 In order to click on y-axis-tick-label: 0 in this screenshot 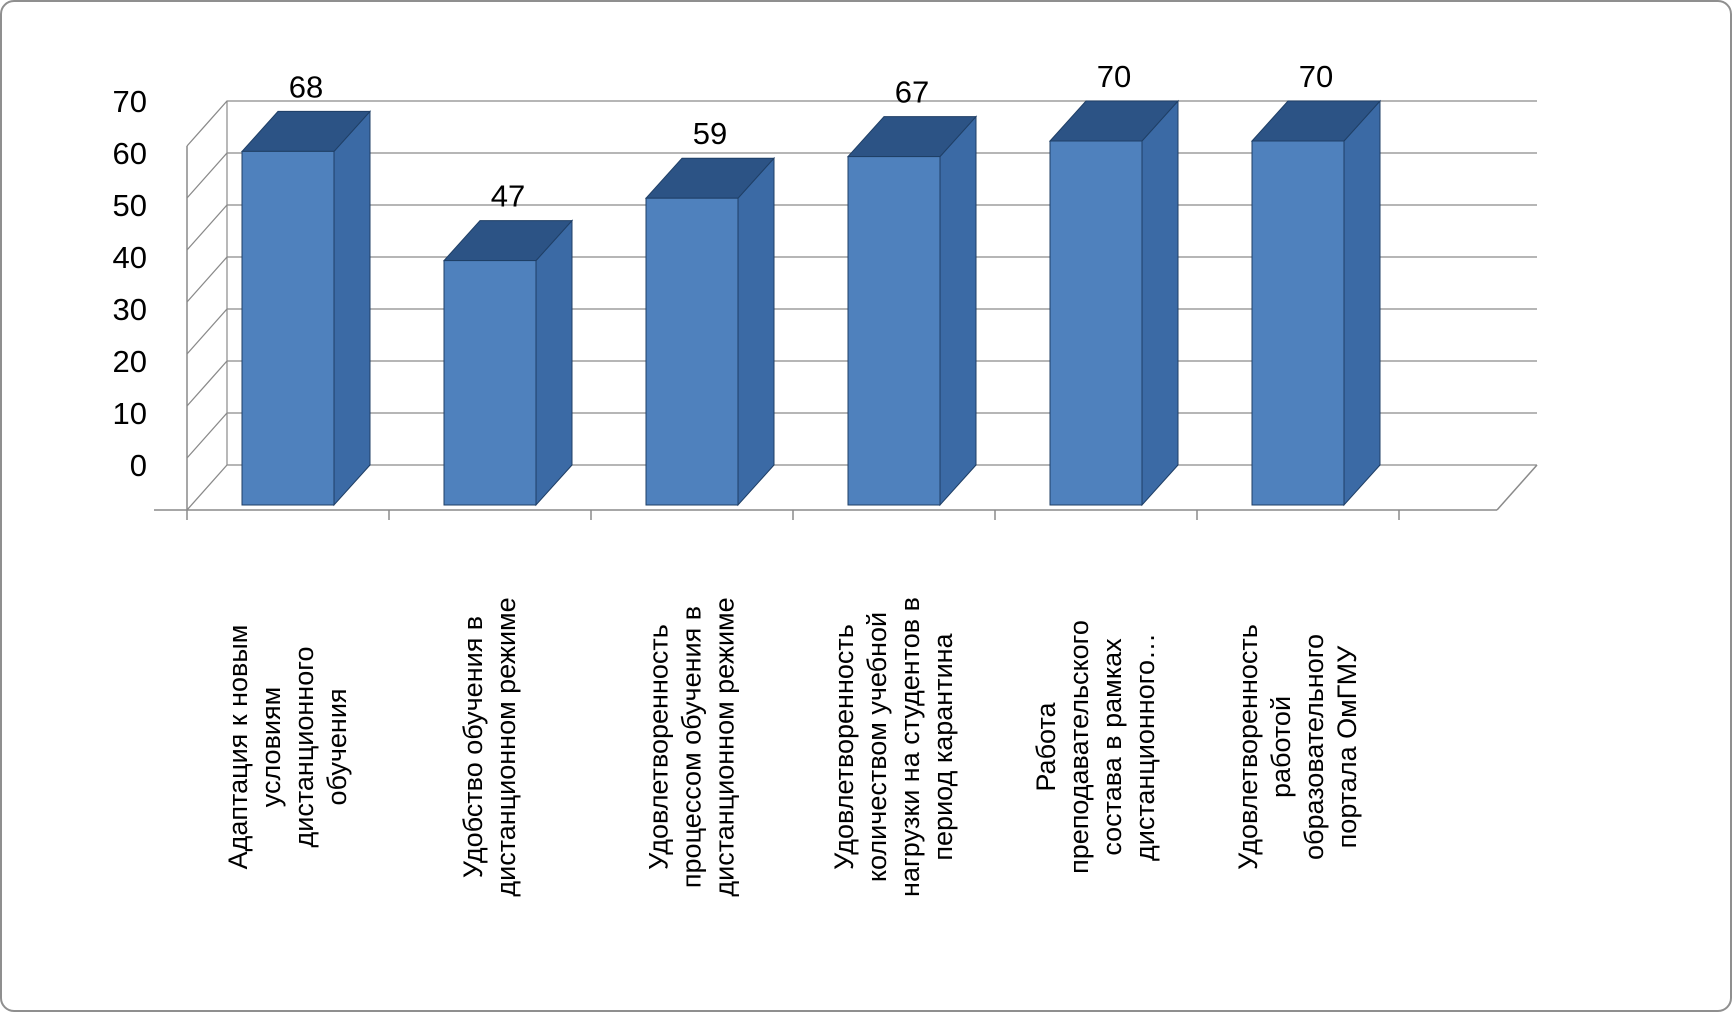, I will do `click(138, 465)`.